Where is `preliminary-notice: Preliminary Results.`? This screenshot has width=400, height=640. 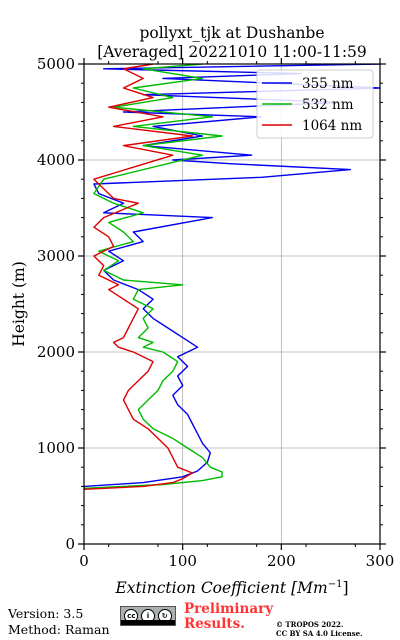 preliminary-notice: Preliminary Results. is located at coordinates (228, 617).